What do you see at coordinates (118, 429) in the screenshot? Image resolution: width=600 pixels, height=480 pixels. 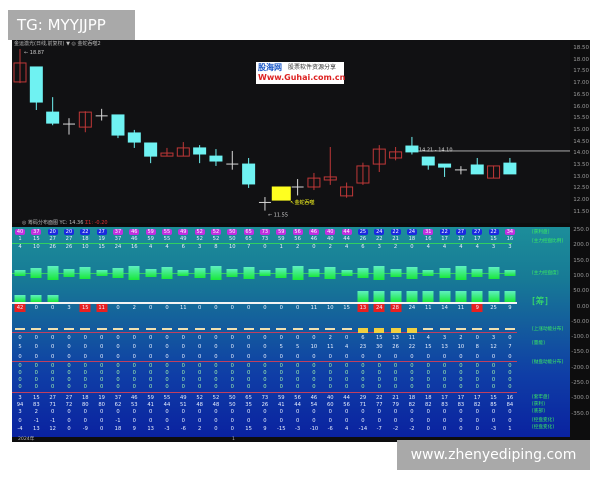 I see `bottom-5-value: 18` at bounding box center [118, 429].